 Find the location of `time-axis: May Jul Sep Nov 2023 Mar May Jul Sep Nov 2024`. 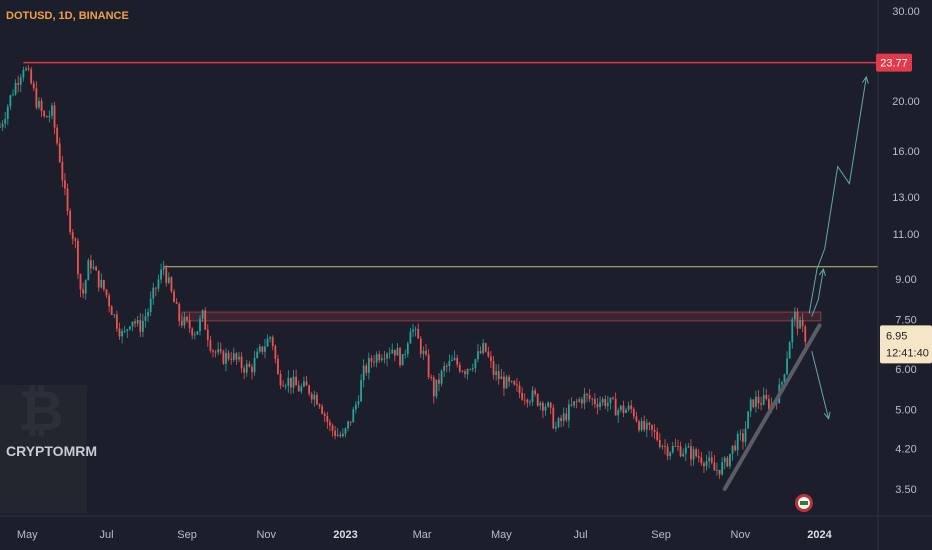

time-axis: May Jul Sep Nov 2023 Mar May Jul Sep Nov 2024 is located at coordinates (466, 528).